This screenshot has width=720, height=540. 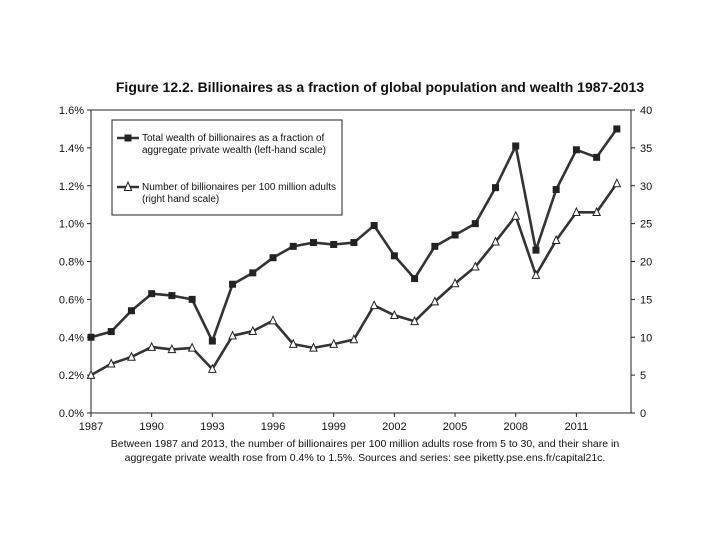 I want to click on y-right-tick-label: 5, so click(x=643, y=376).